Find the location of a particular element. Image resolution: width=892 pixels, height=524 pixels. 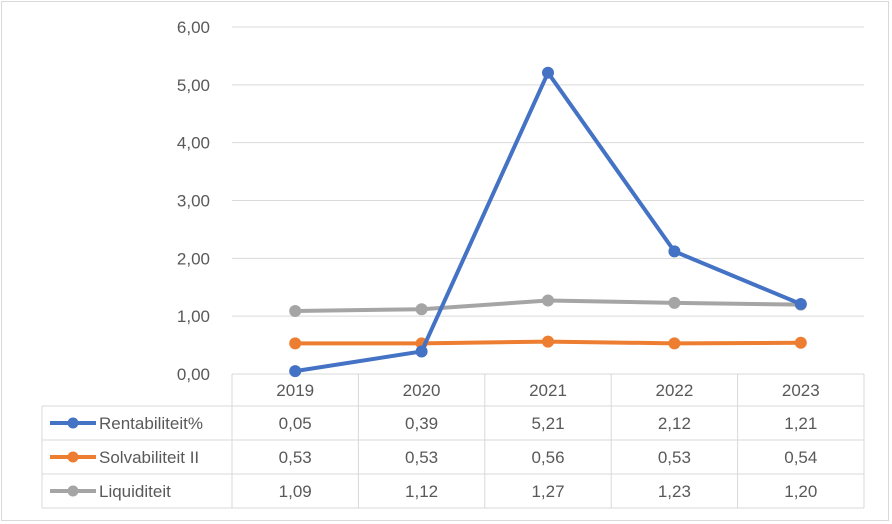

table-cell: 1,12 is located at coordinates (421, 491).